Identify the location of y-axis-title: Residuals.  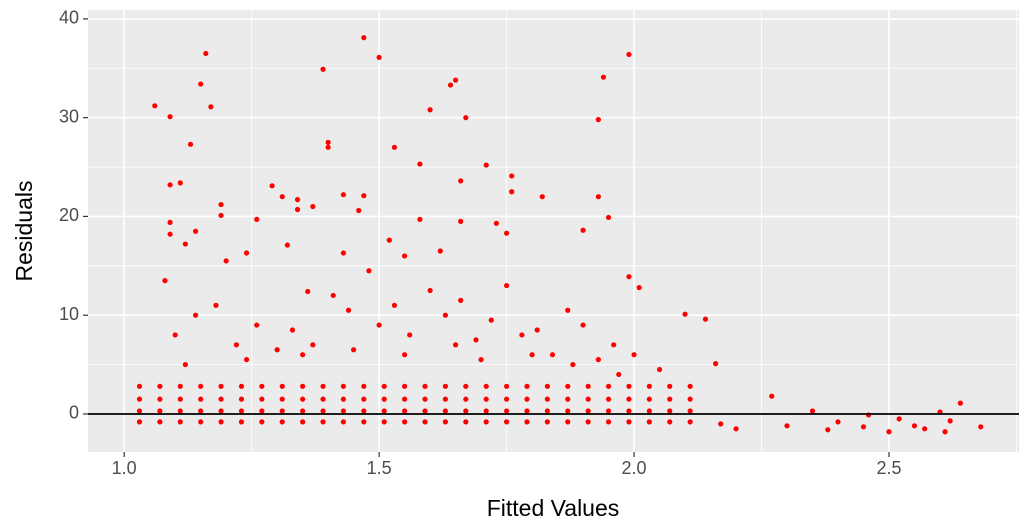
(24, 231).